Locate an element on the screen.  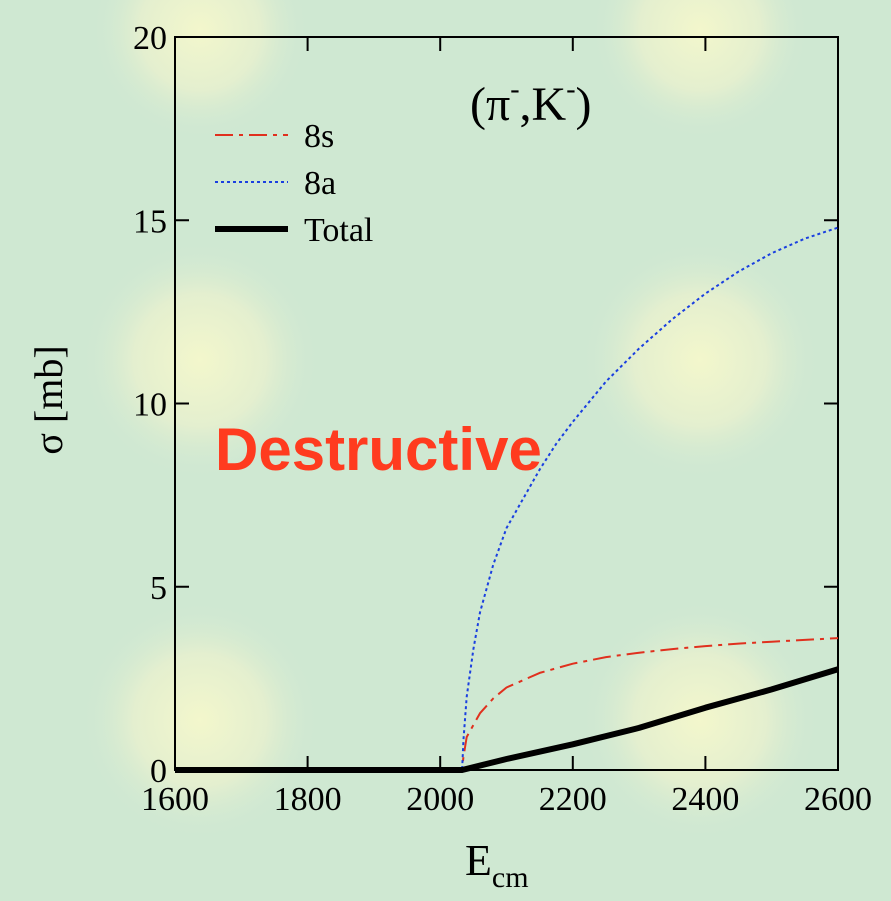
y-tick-label: 0 is located at coordinates (158, 771).